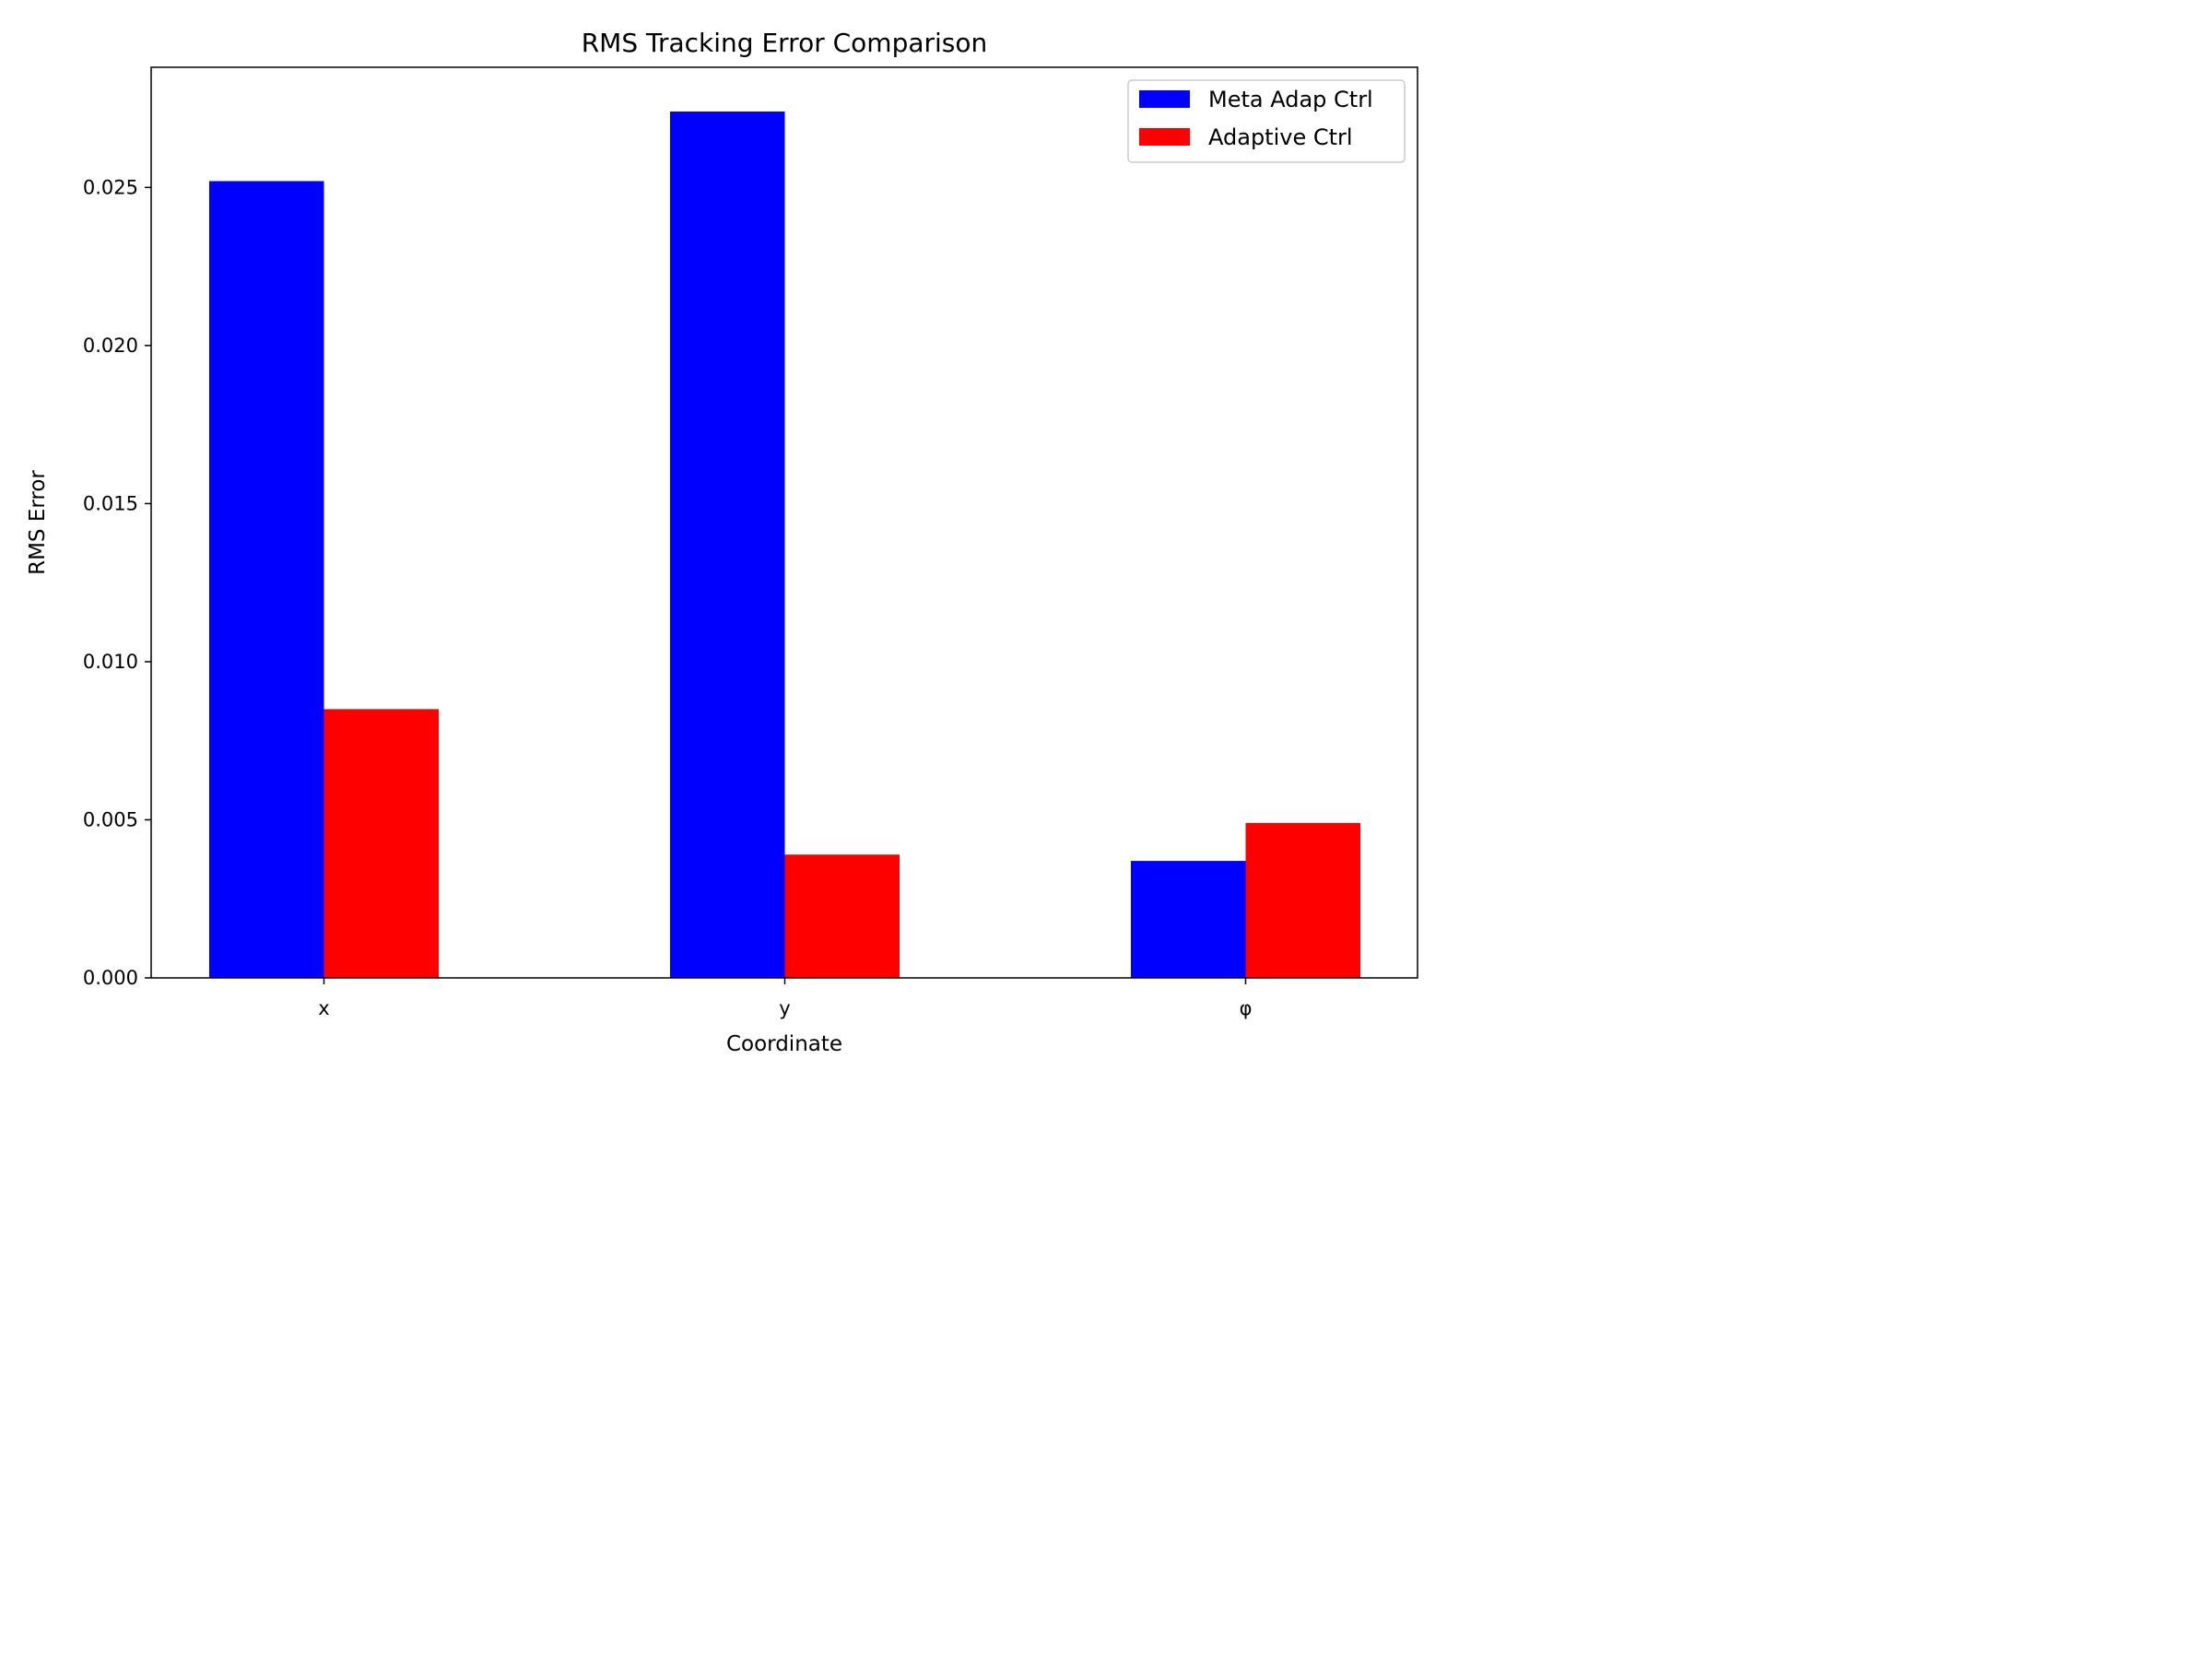 Image resolution: width=2212 pixels, height=1659 pixels. Describe the element at coordinates (110, 662) in the screenshot. I see `y-tick-label: 0.010` at that location.